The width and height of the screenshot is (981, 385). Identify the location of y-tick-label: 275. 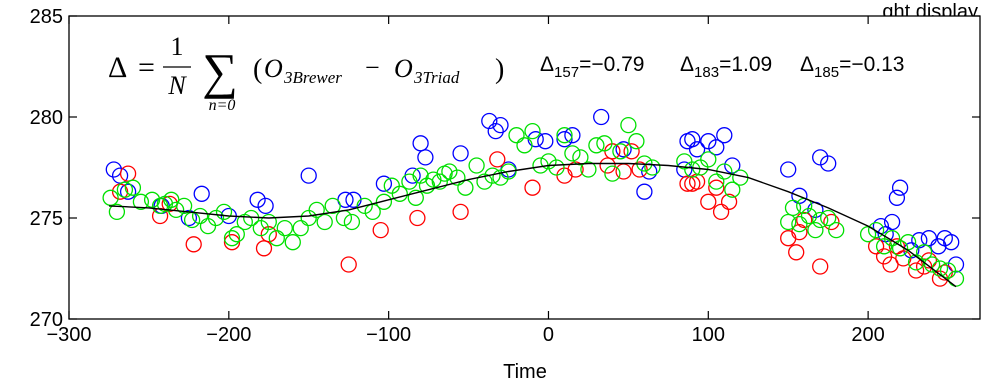
(46, 219).